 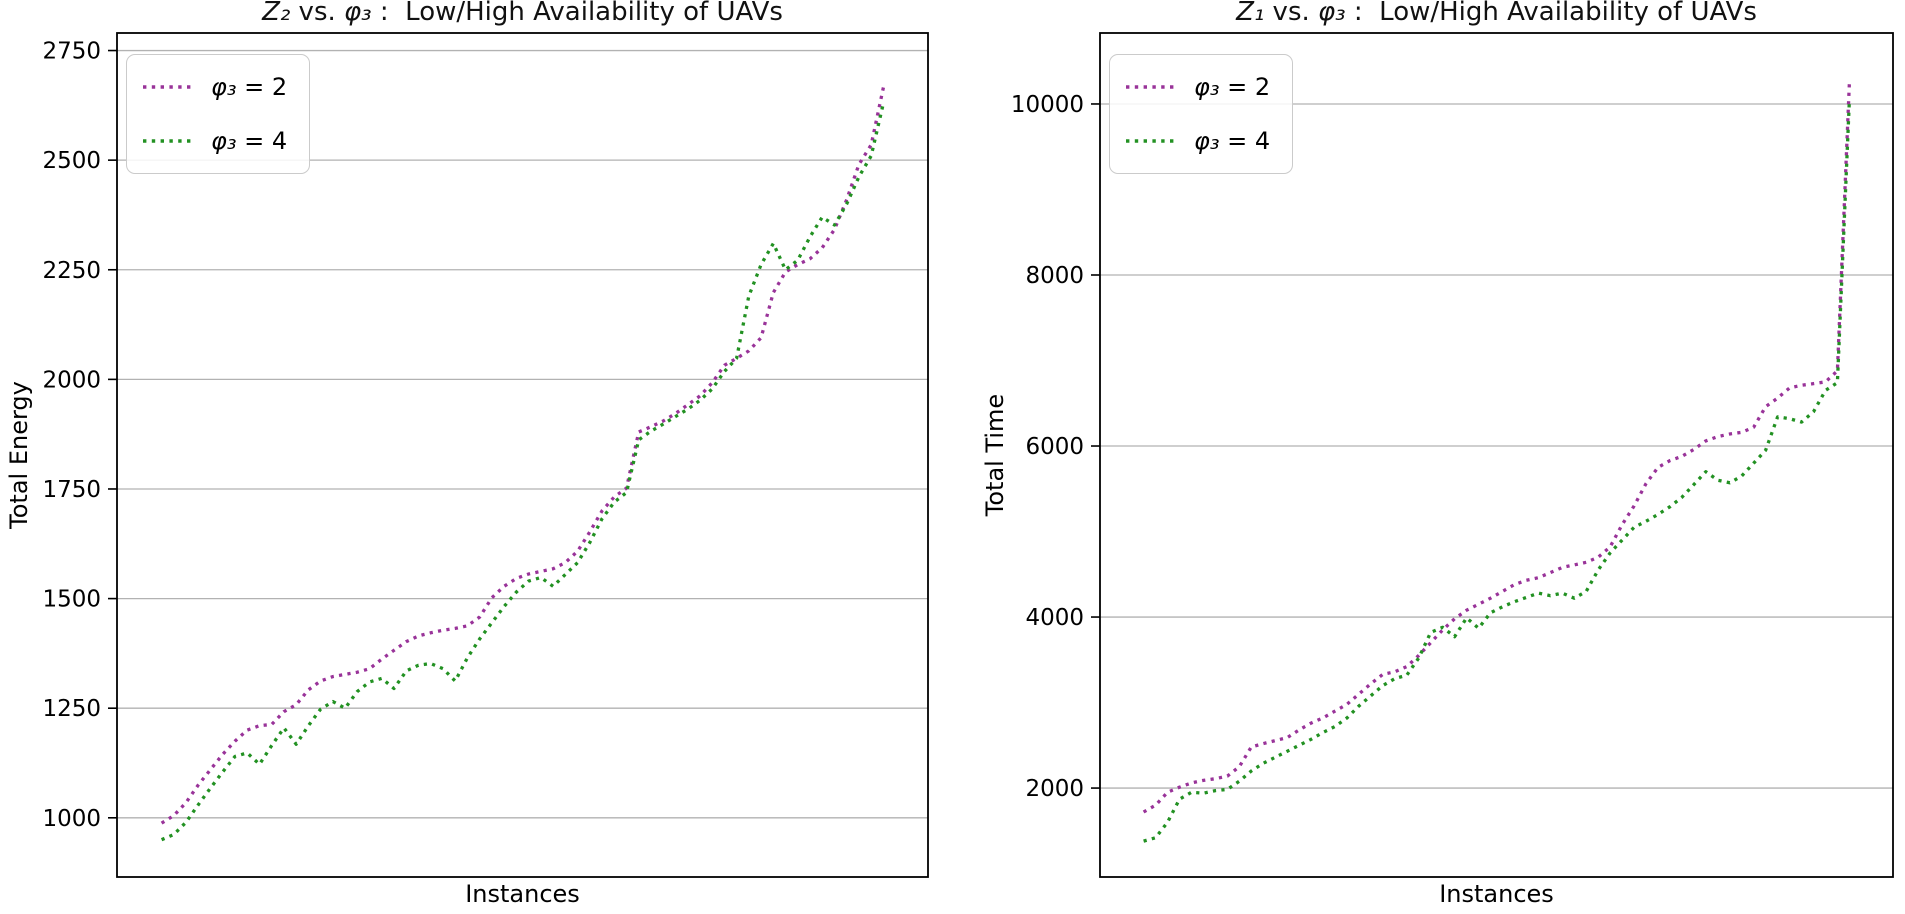 I want to click on legend-right: φ₃ = 2 φ₃ = 4, so click(x=1201, y=114).